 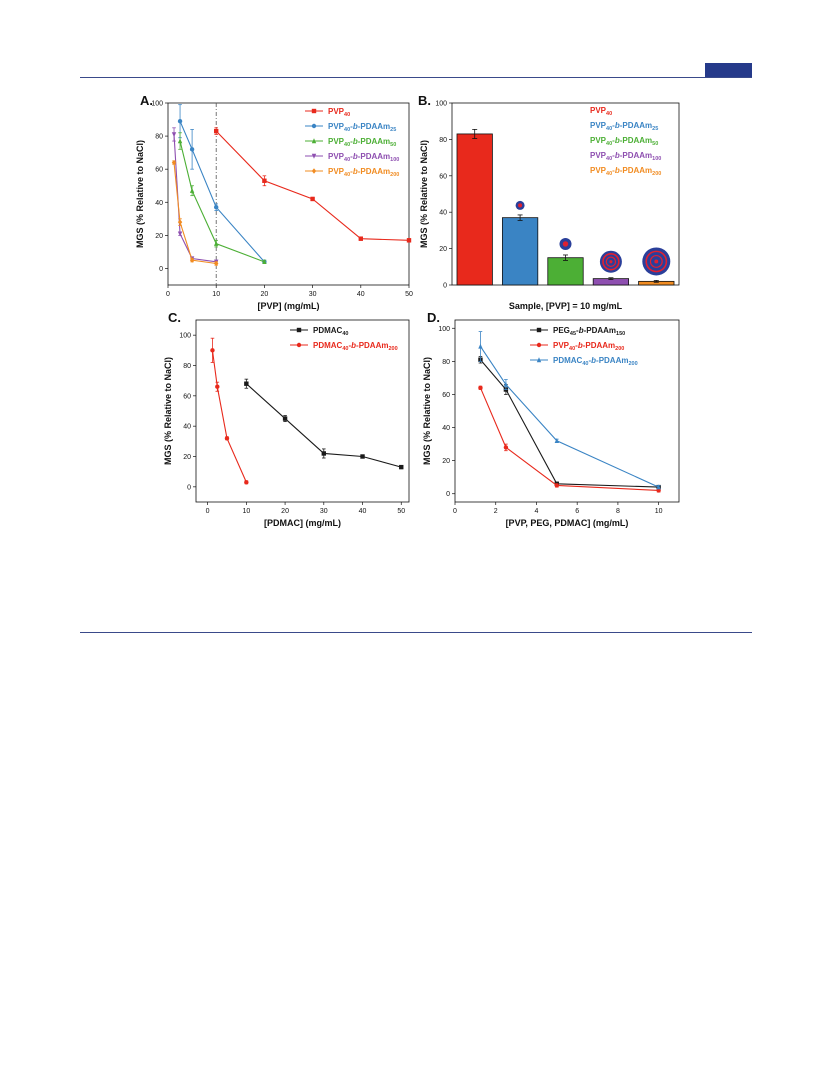 I want to click on legend-label: PEG45-b-PDAAm150, so click(x=589, y=331).